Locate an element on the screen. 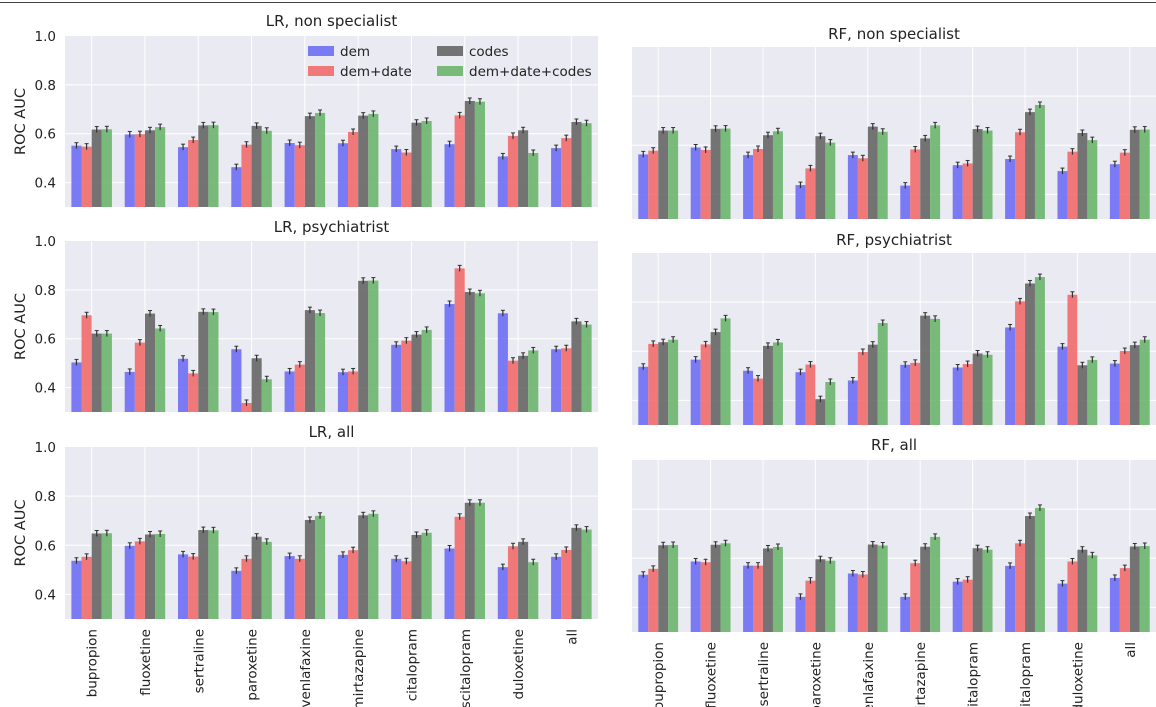  bar-dem-date-paroxetine is located at coordinates (810, 193).